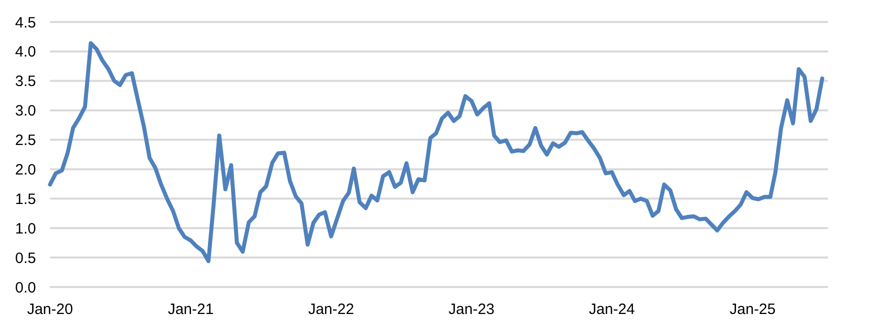  Describe the element at coordinates (25, 23) in the screenshot. I see `y-tick-label: 4.5` at that location.